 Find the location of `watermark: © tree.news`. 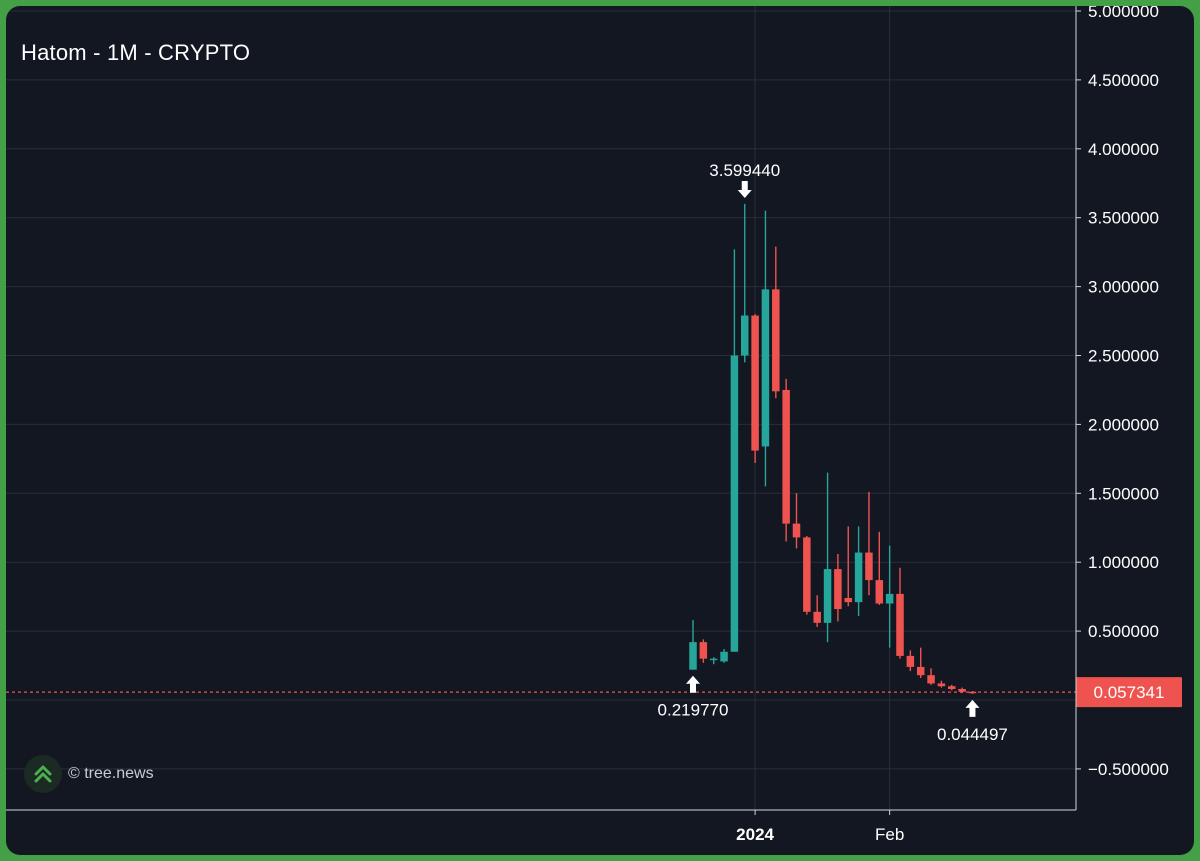

watermark: © tree.news is located at coordinates (89, 774).